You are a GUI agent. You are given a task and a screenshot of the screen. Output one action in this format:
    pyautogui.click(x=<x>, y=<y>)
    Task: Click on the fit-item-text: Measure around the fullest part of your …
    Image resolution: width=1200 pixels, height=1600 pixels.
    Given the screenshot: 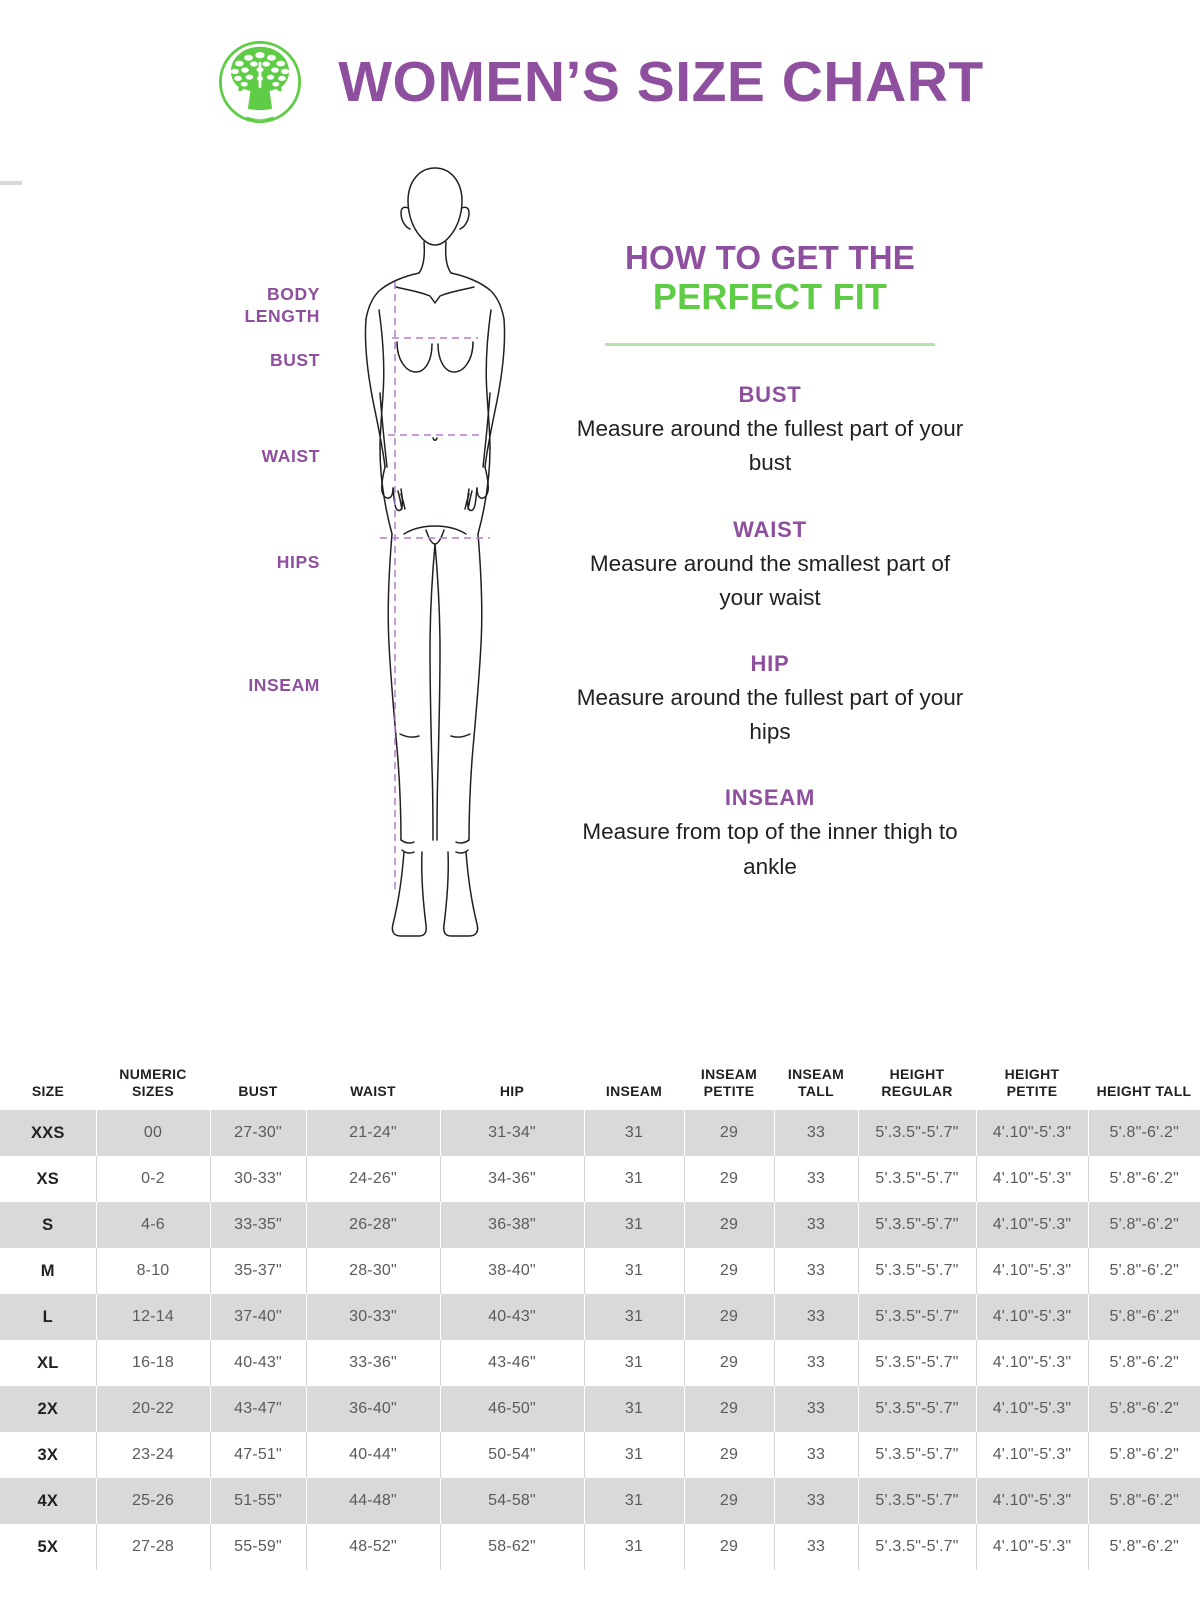 What is the action you would take?
    pyautogui.click(x=770, y=446)
    